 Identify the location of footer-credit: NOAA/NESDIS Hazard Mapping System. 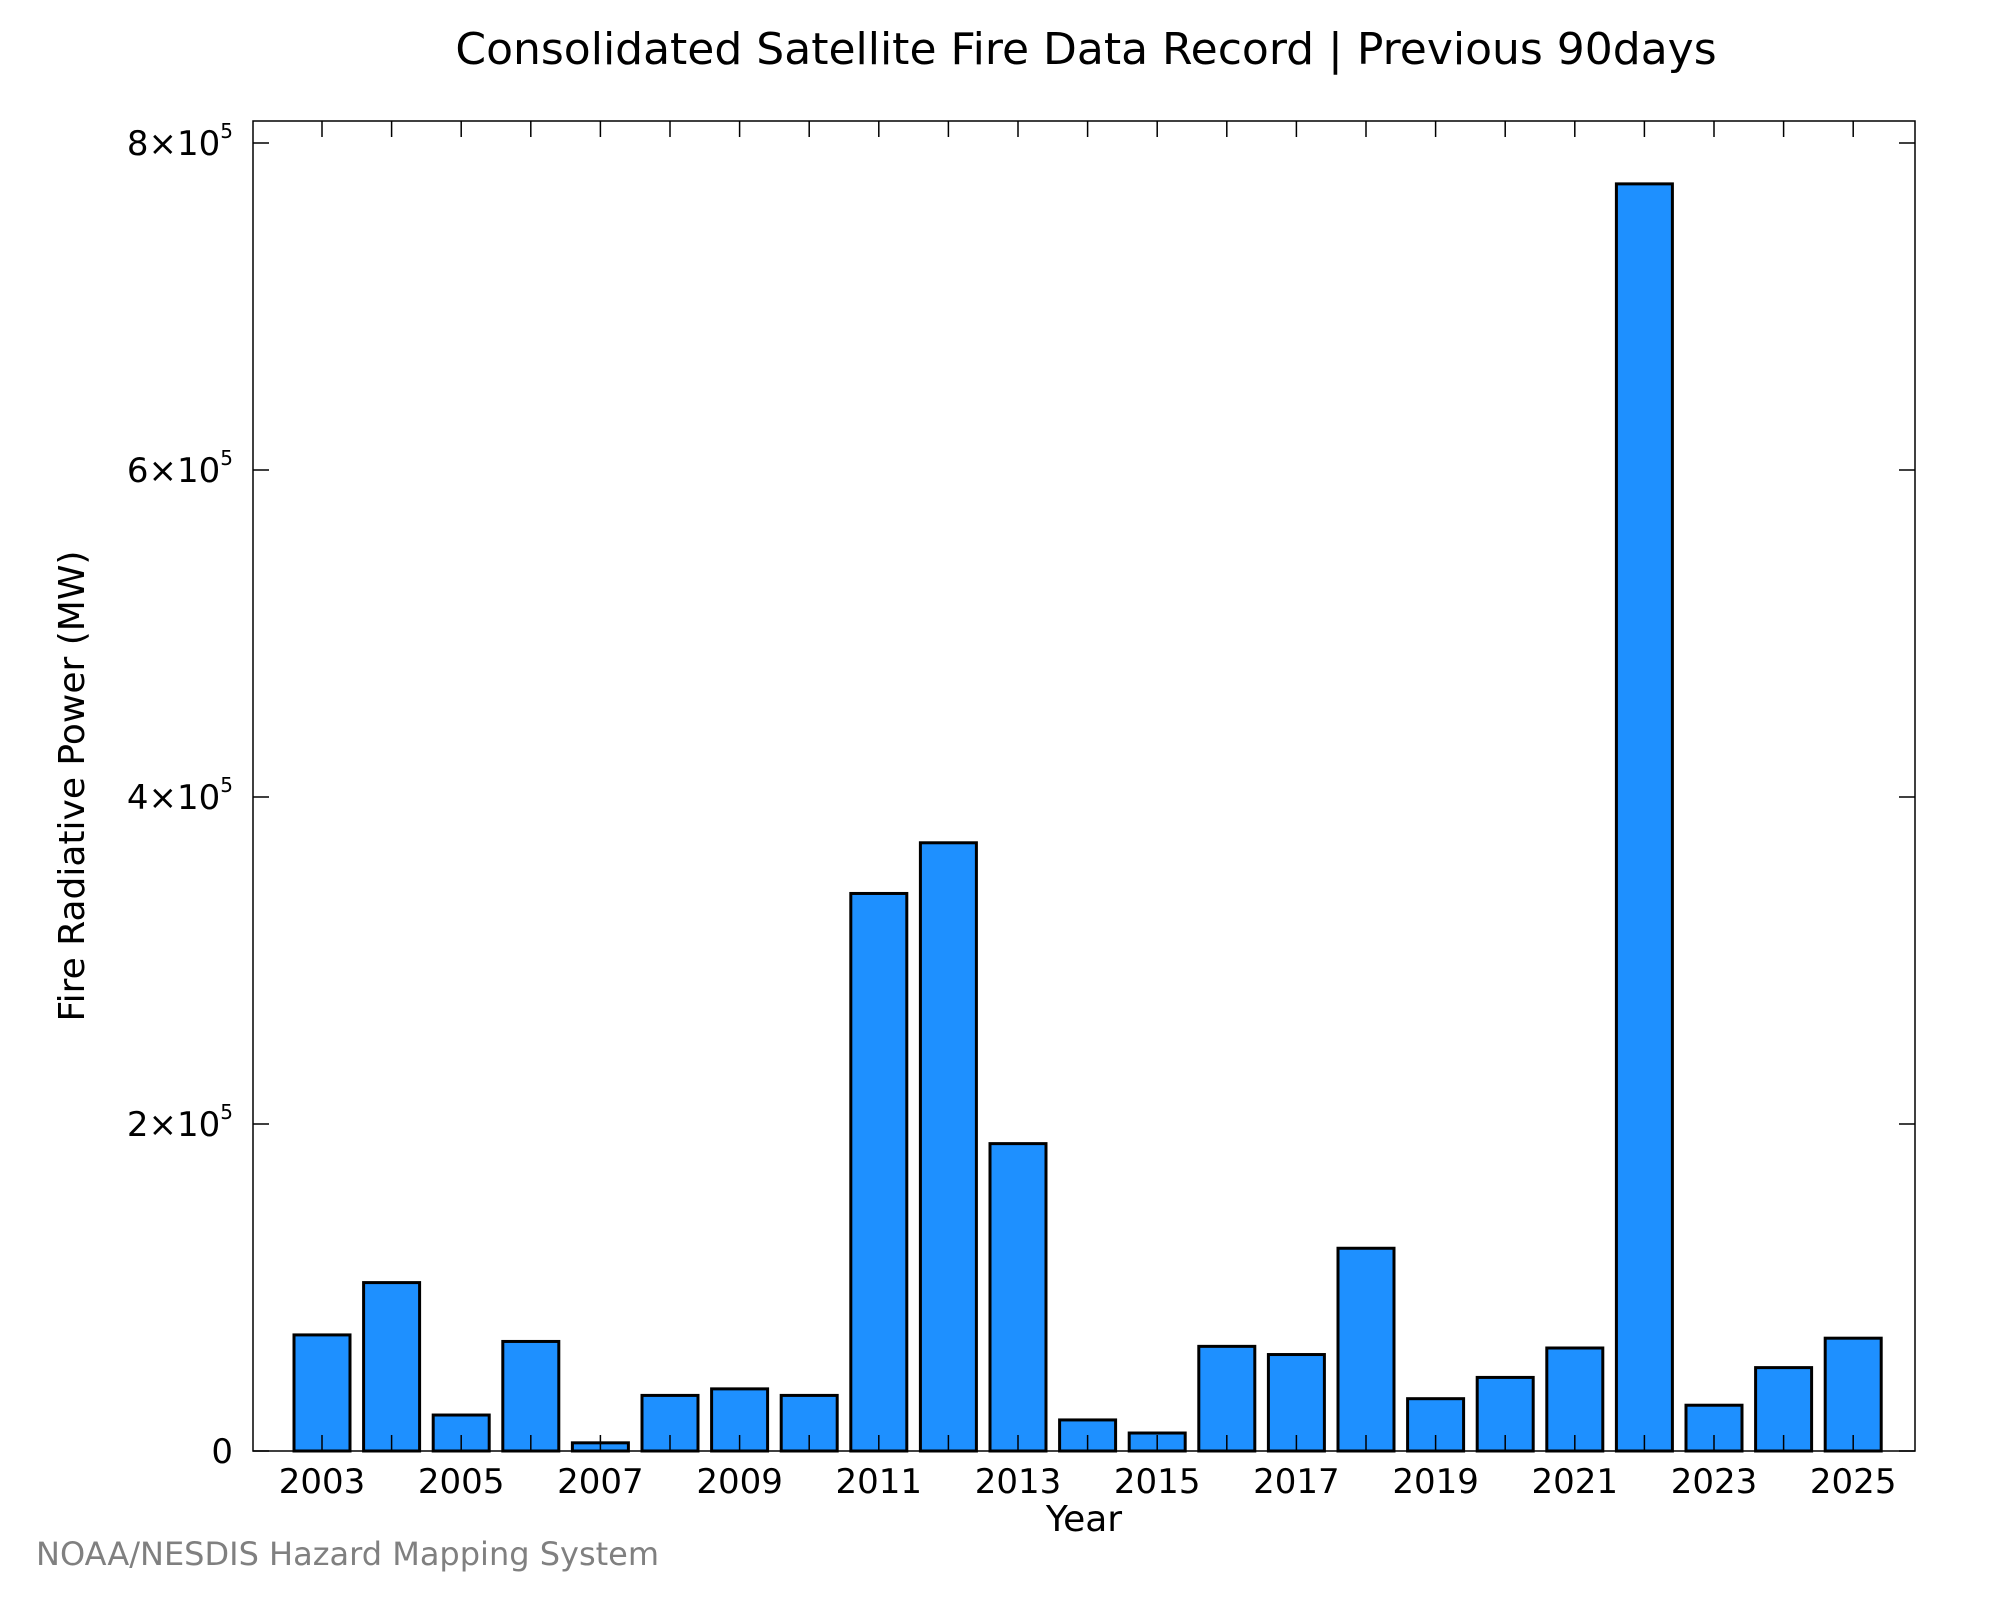
(348, 1554).